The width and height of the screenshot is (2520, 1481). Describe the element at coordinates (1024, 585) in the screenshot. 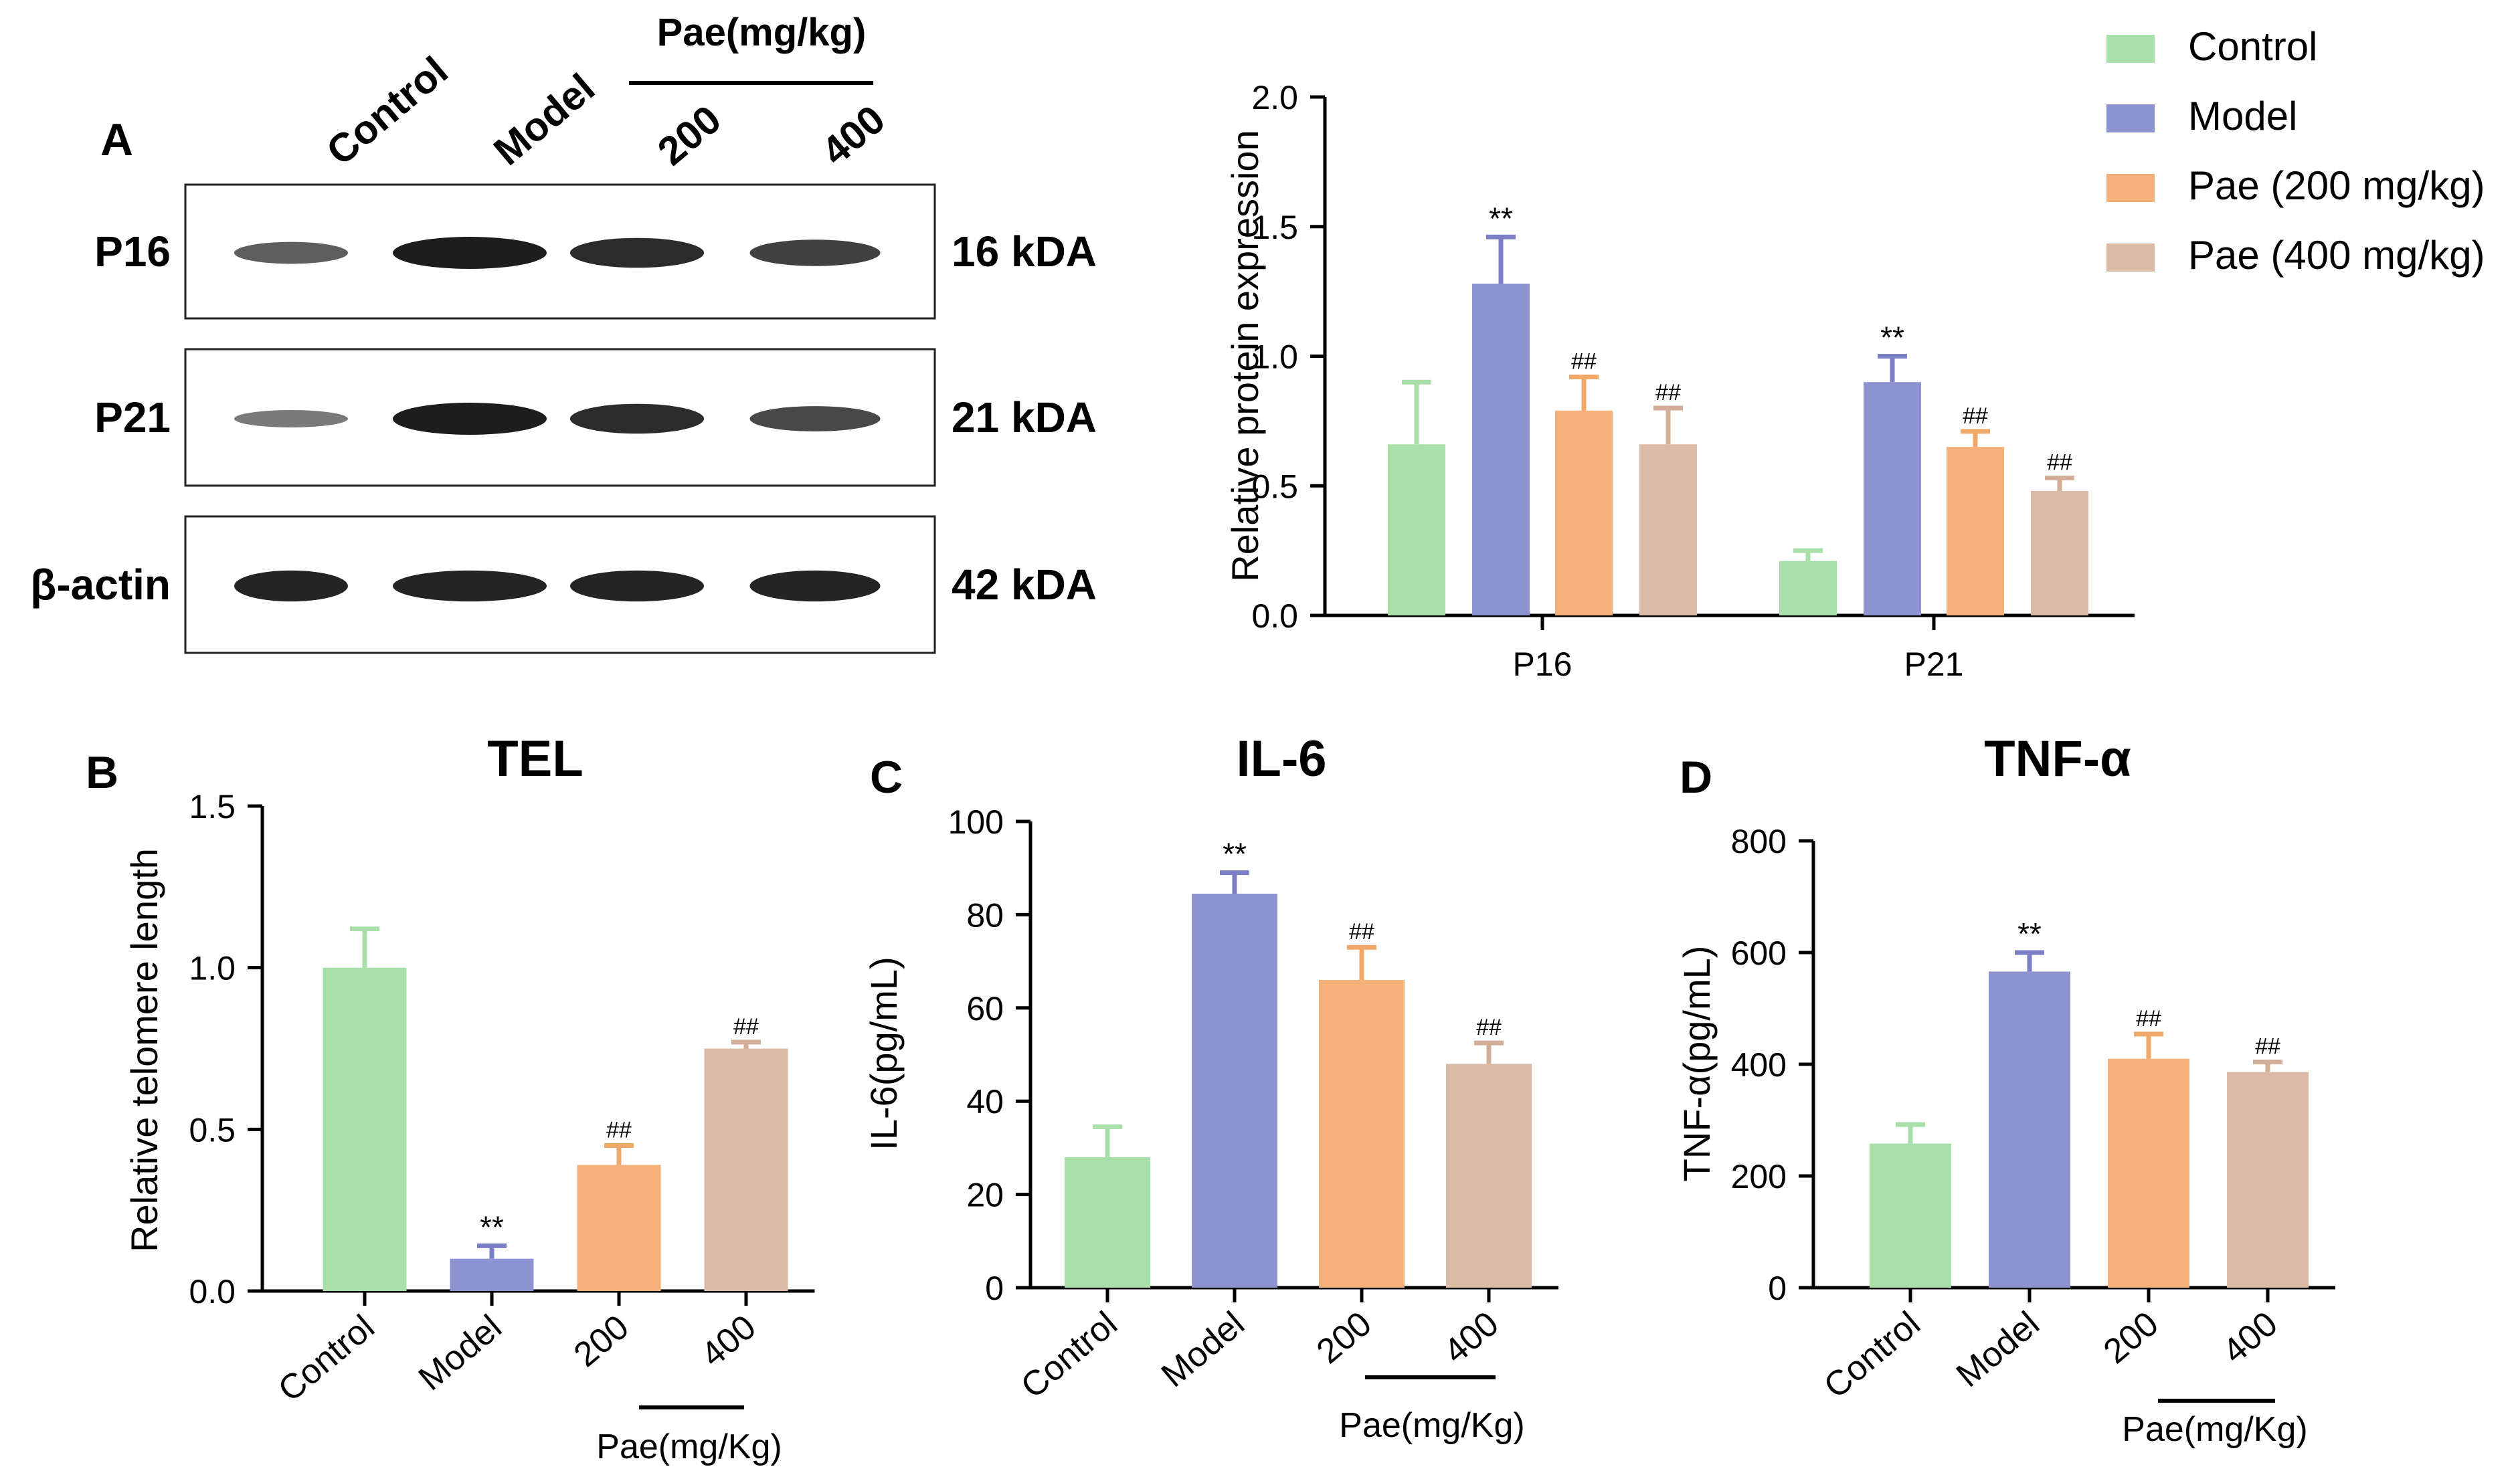

I see `size-label-2: 42 kDA` at that location.